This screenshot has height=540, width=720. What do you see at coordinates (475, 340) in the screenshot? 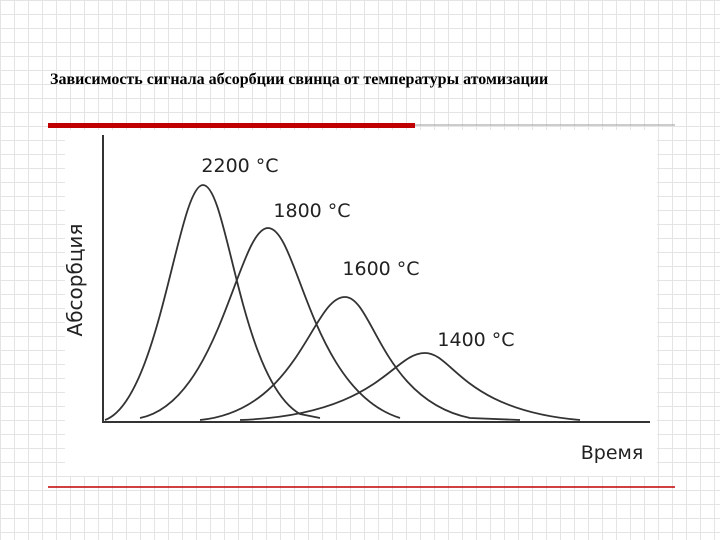
I see `curve-label: 1400 °C` at bounding box center [475, 340].